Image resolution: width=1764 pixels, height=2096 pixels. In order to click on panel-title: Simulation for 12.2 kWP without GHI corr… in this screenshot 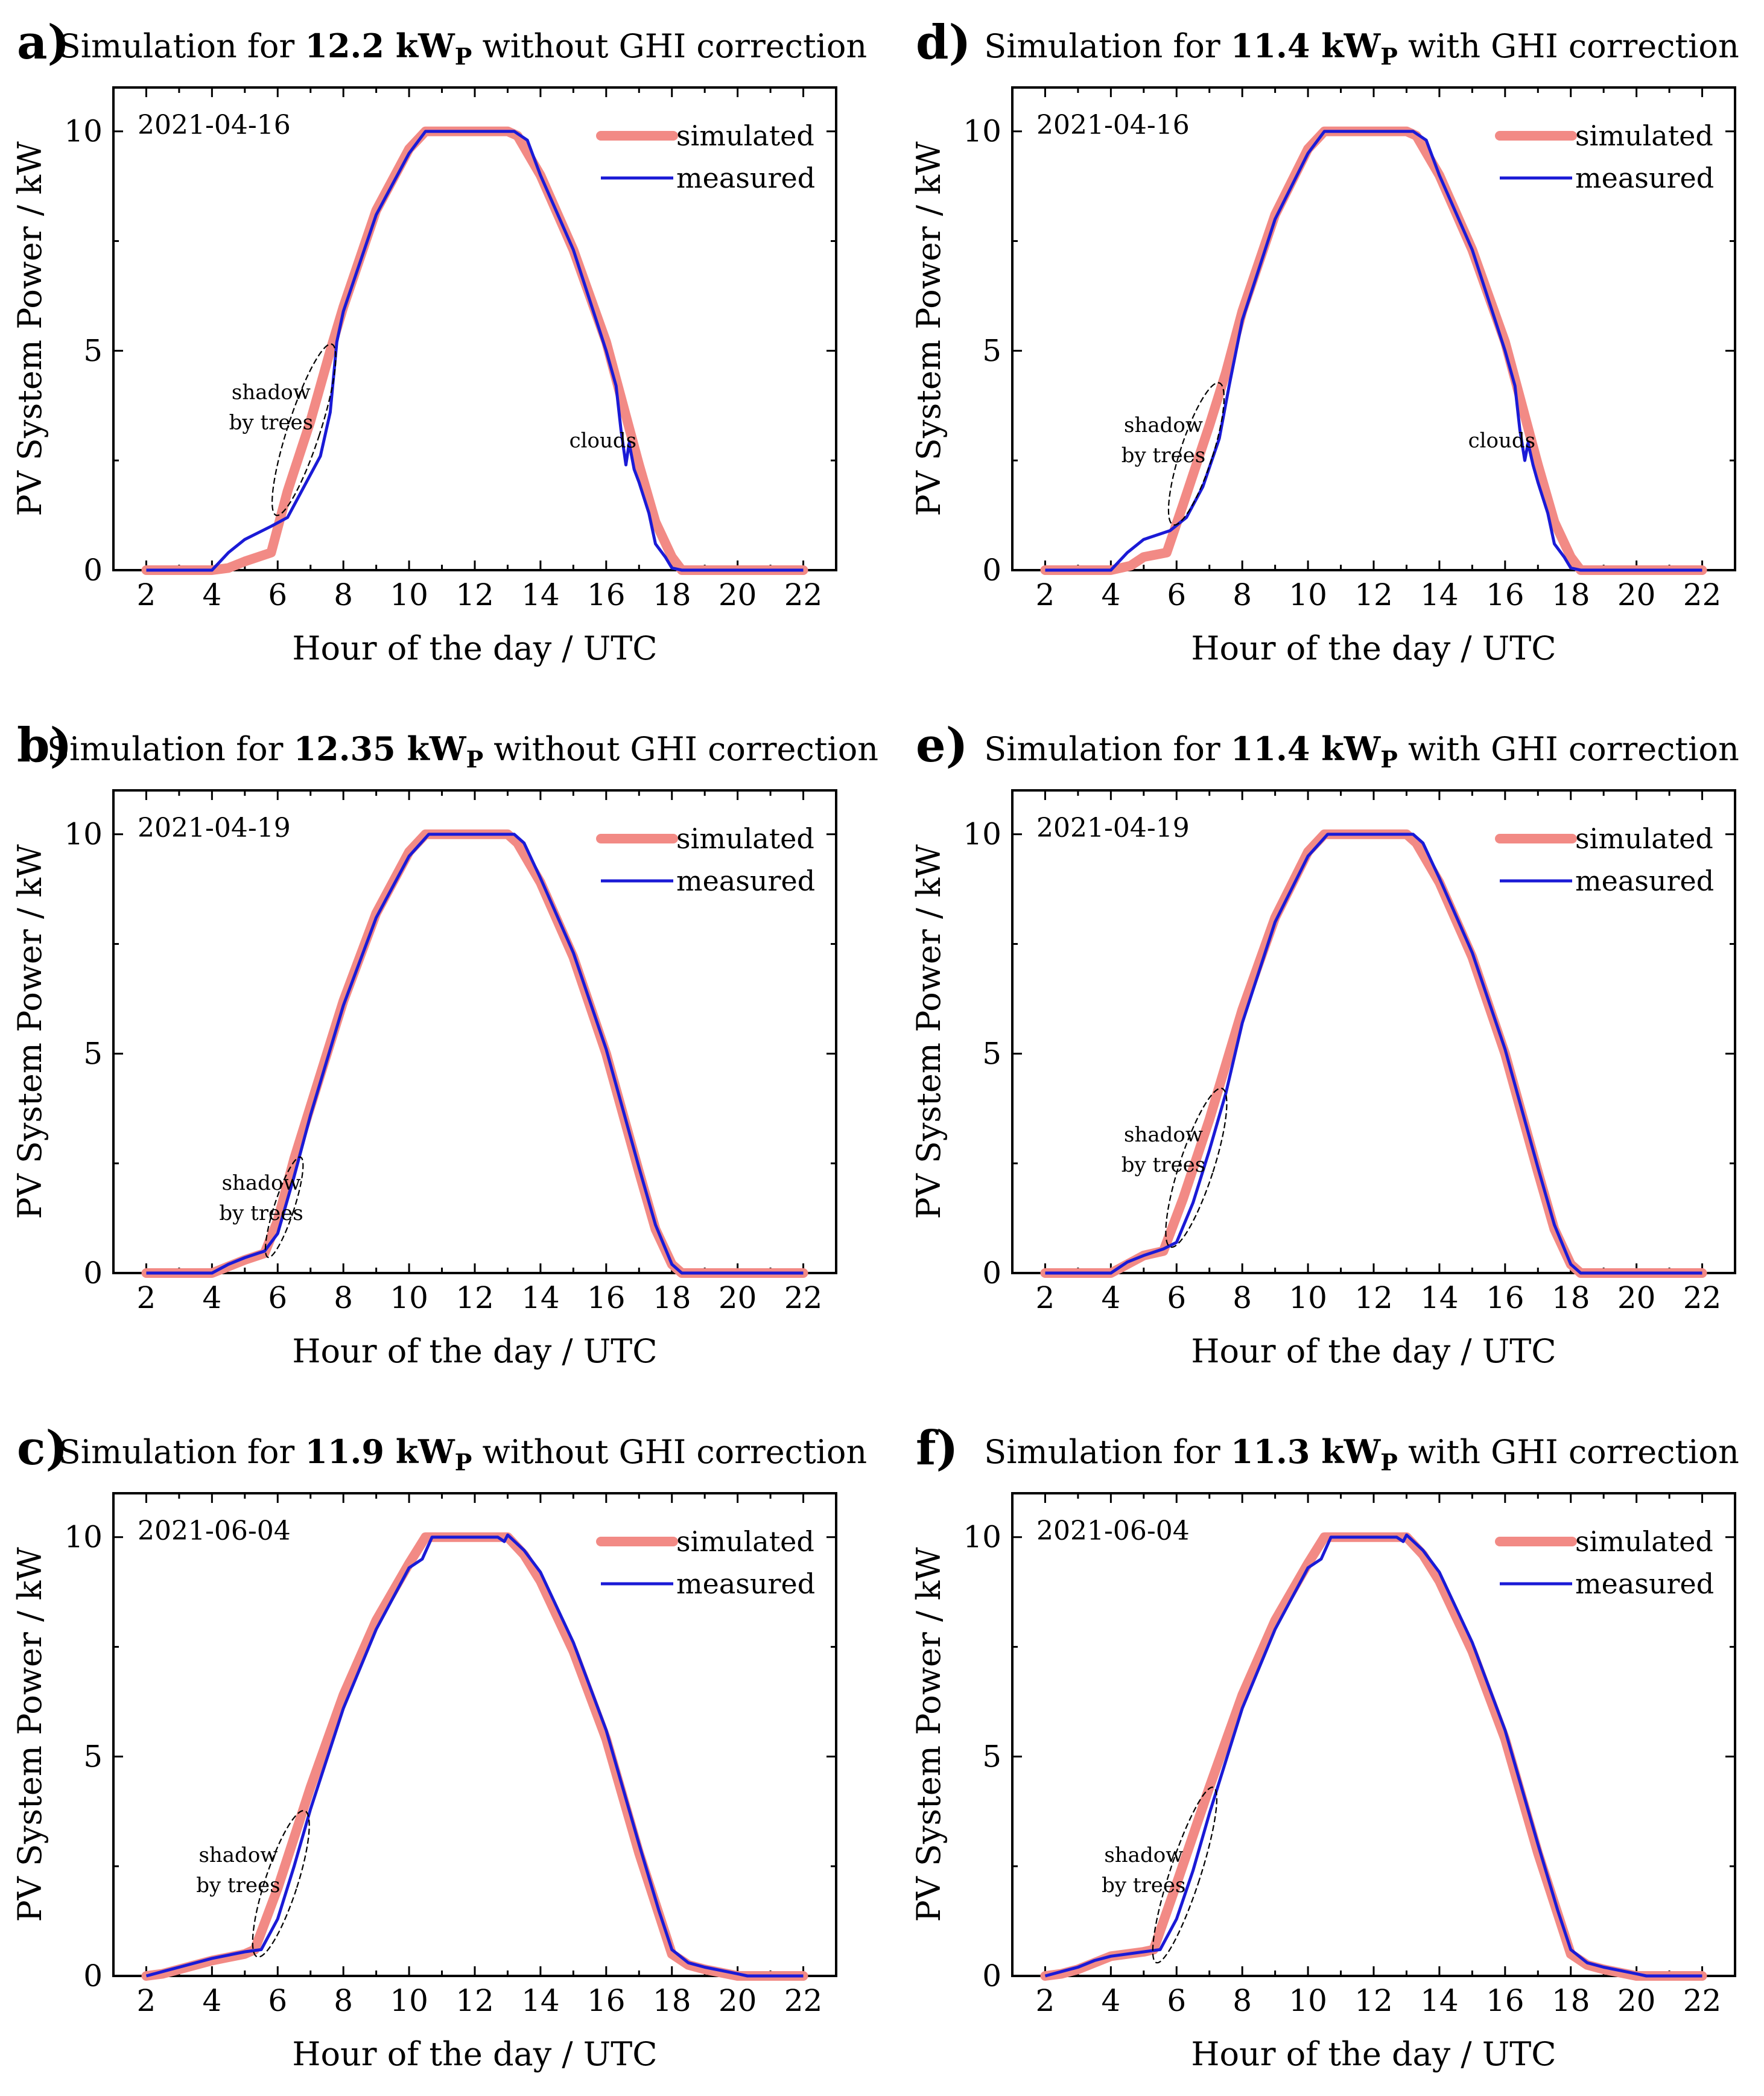, I will do `click(463, 48)`.